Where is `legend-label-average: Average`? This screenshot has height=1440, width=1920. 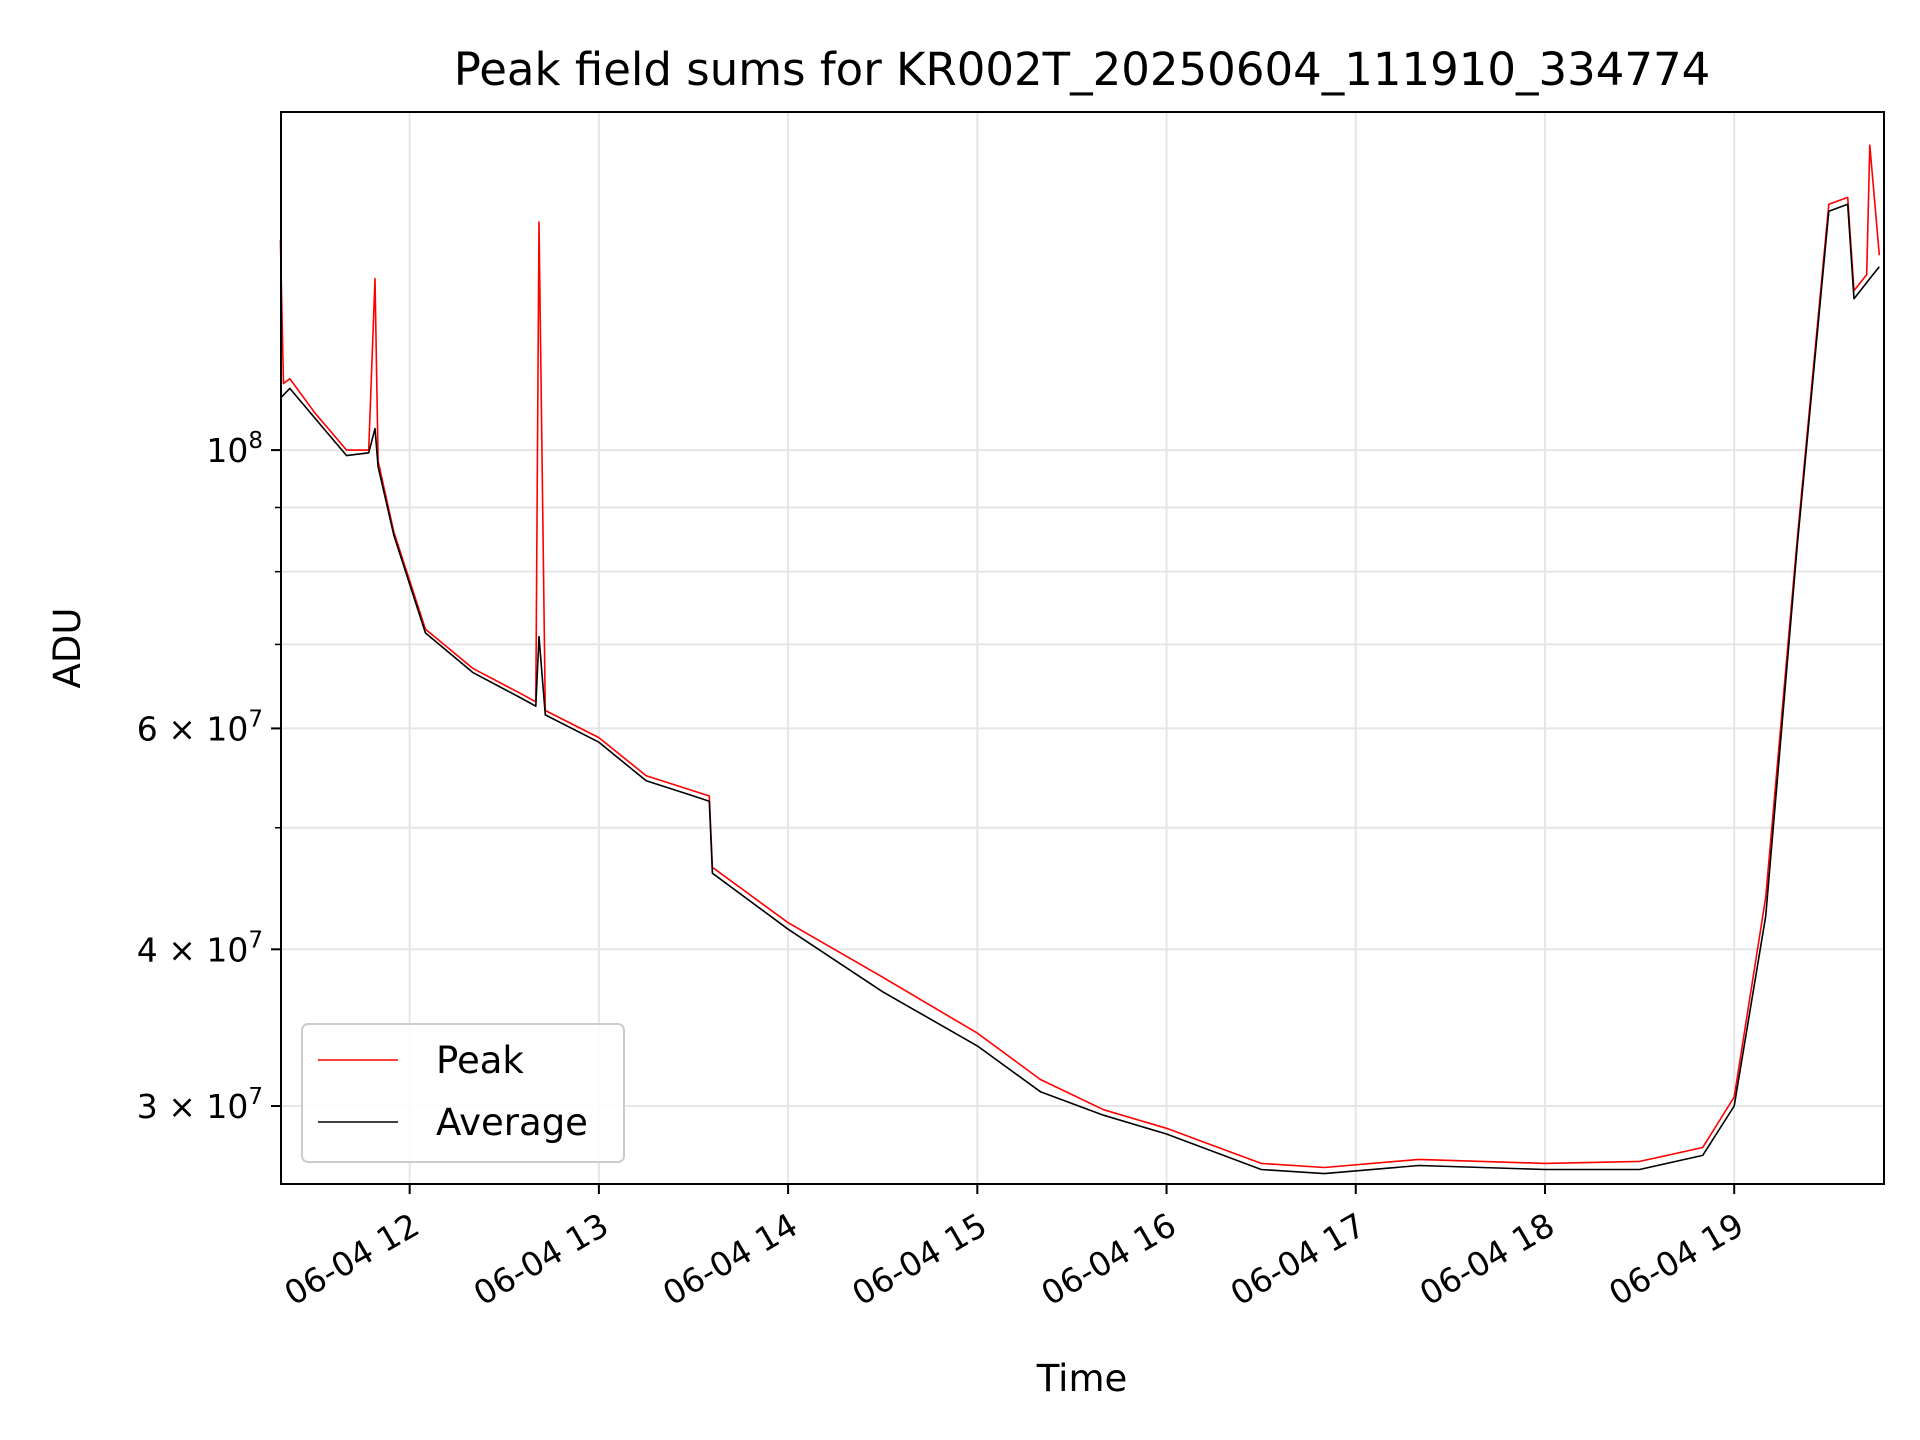 legend-label-average: Average is located at coordinates (512, 1122).